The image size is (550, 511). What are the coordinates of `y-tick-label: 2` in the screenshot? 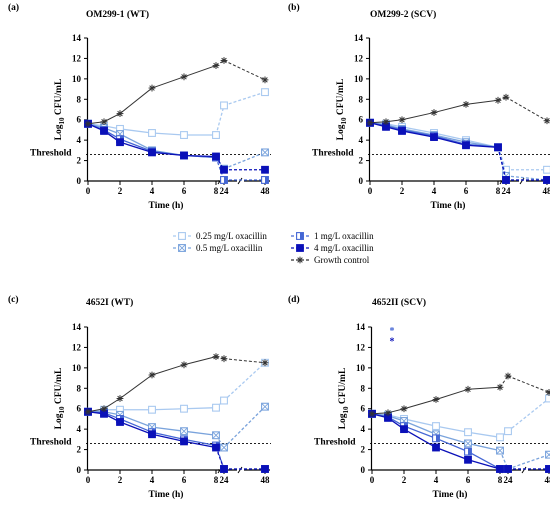 It's located at (361, 161).